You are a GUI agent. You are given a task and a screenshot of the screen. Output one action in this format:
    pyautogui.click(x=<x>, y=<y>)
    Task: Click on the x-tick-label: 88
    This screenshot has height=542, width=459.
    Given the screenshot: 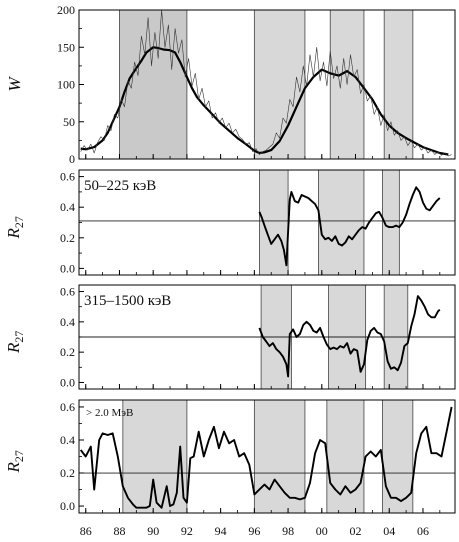 What is the action you would take?
    pyautogui.click(x=119, y=531)
    